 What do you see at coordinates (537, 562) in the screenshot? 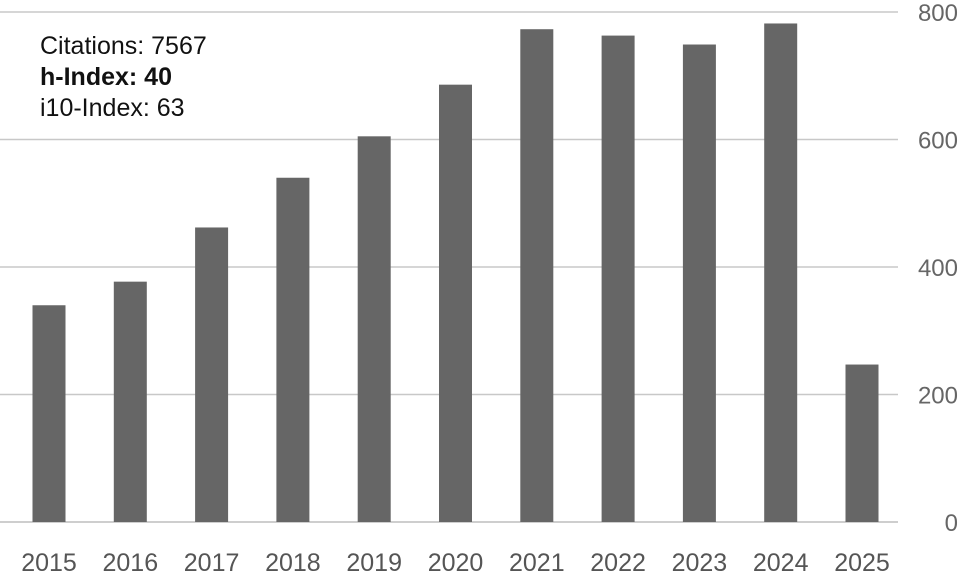
I see `x-tick-label: 2021` at bounding box center [537, 562].